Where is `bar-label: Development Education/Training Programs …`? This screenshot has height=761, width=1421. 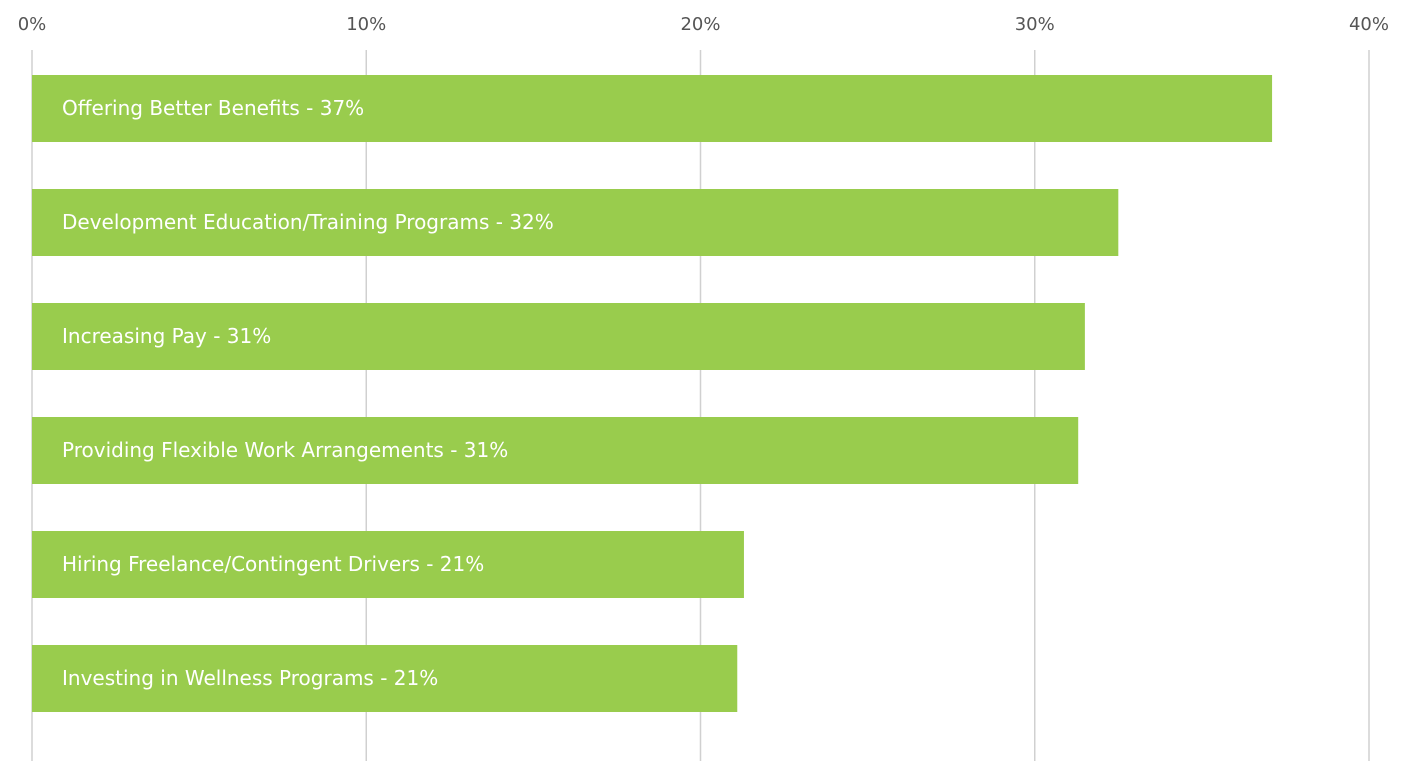 bar-label: Development Education/Training Programs … is located at coordinates (308, 222).